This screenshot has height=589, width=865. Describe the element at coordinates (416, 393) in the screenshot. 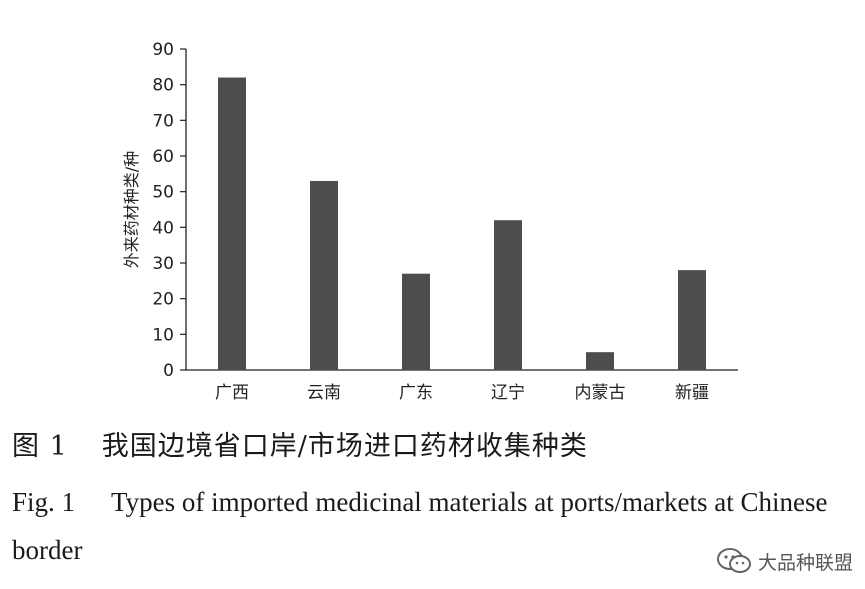

I see `x-category-label: 广东` at that location.